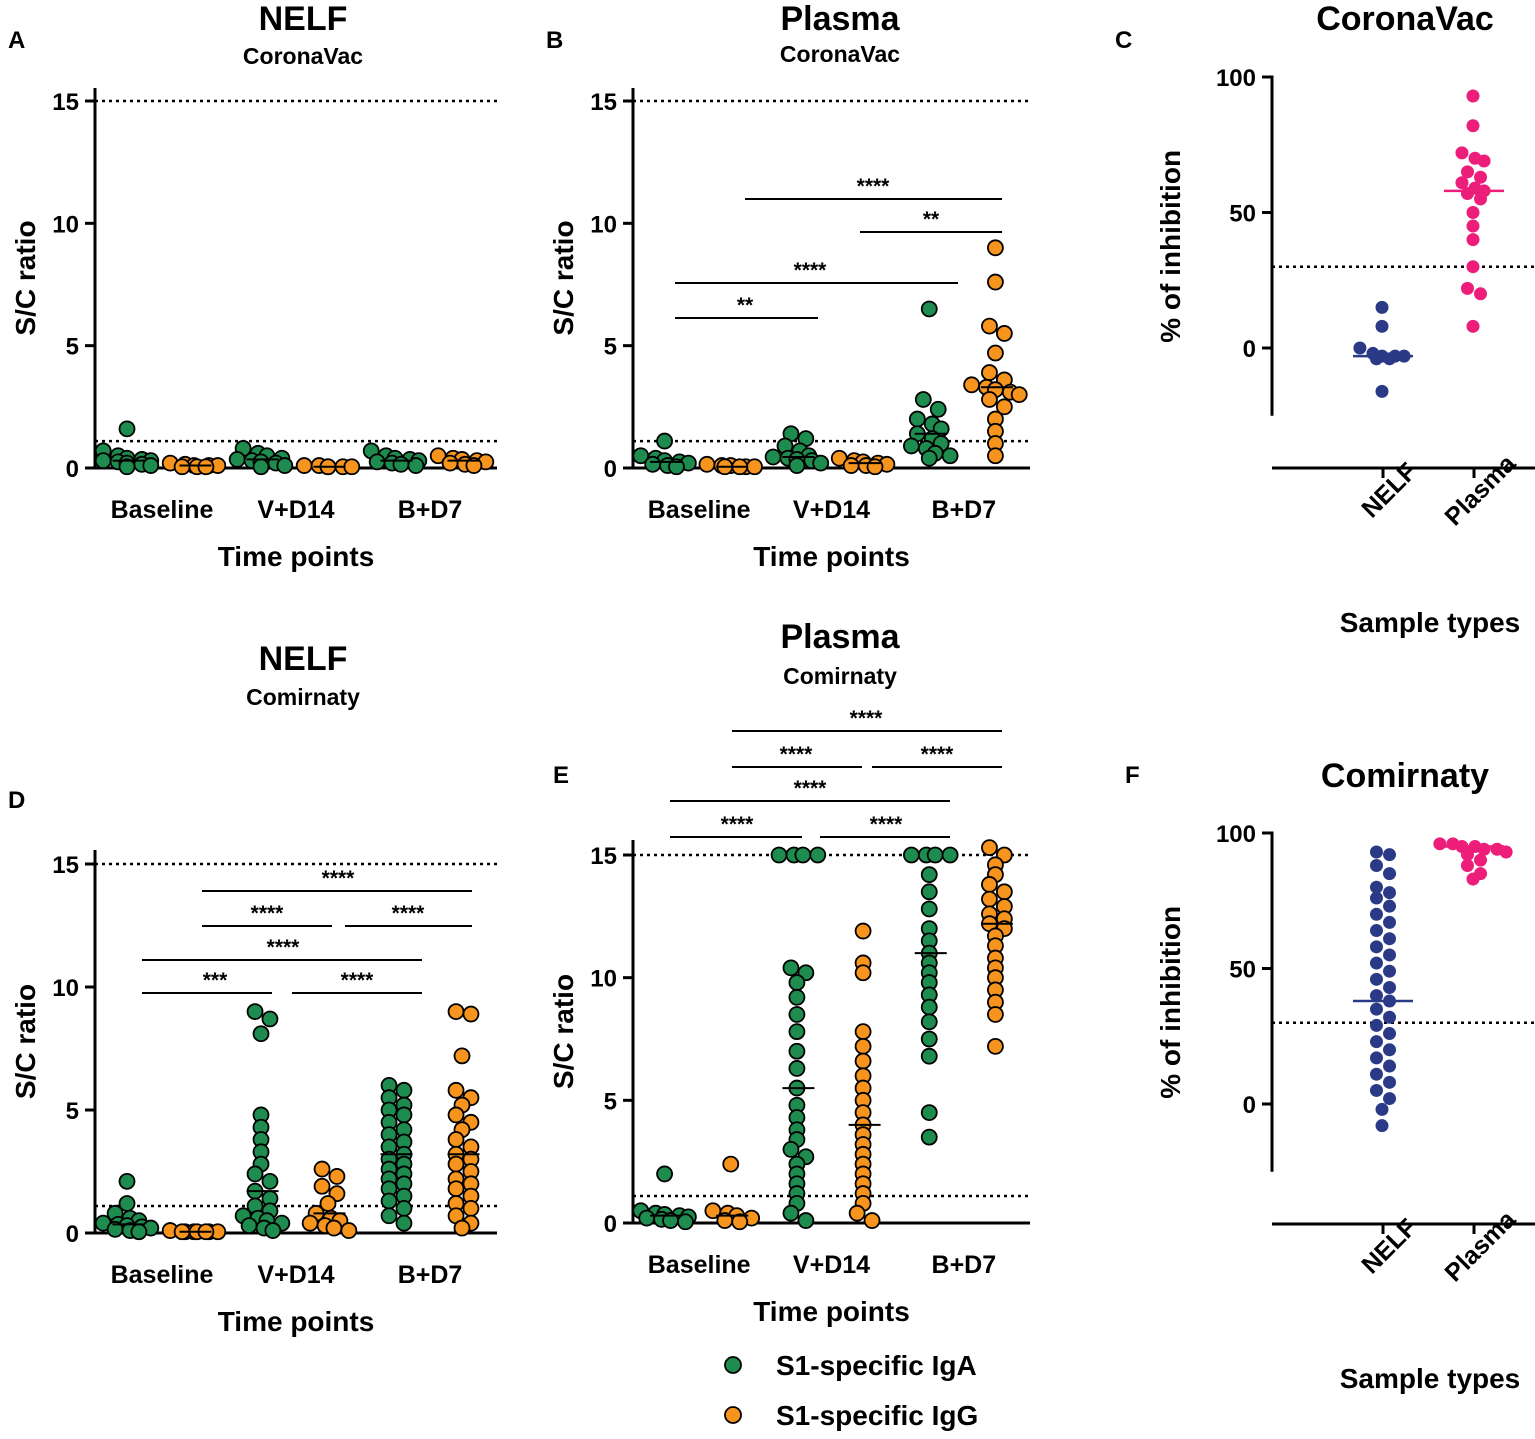 The width and height of the screenshot is (1535, 1439). What do you see at coordinates (603, 979) in the screenshot?
I see `y-tick-label: 10` at bounding box center [603, 979].